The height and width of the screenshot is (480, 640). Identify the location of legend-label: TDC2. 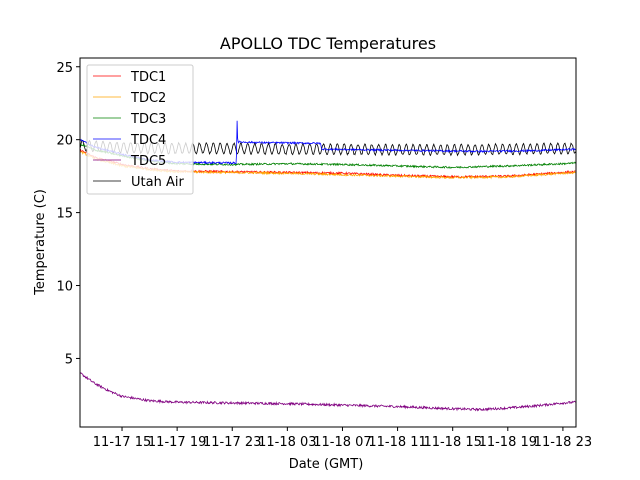
(148, 98).